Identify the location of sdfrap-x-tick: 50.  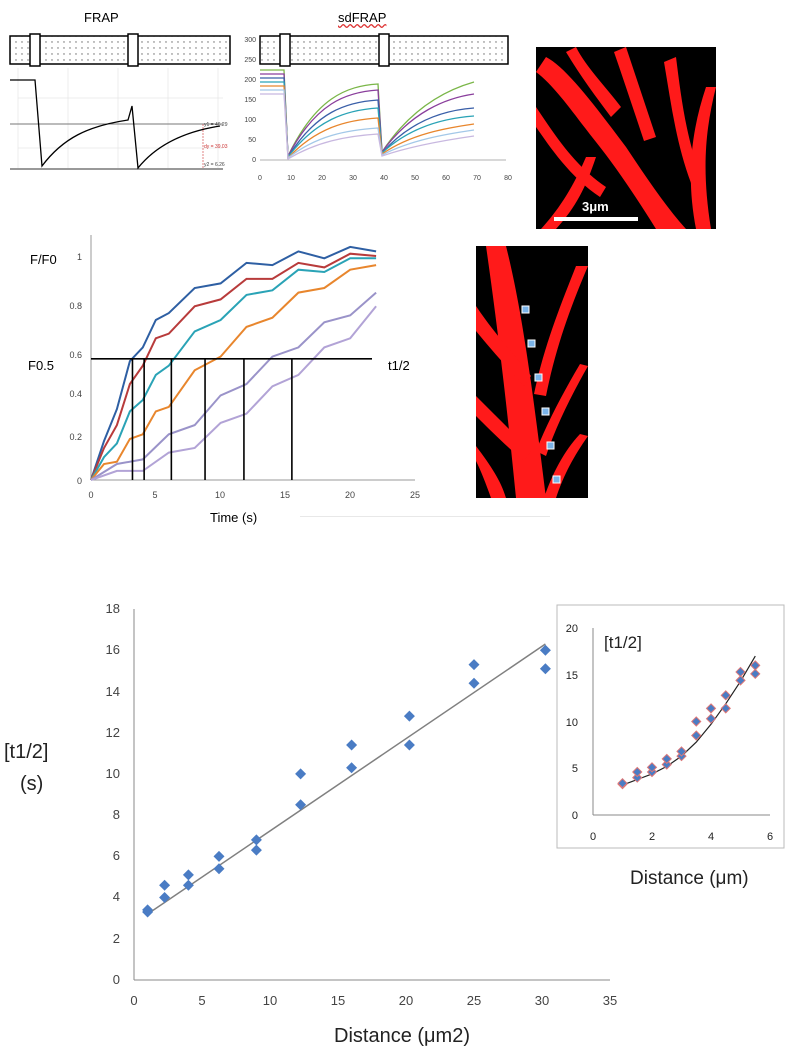
(415, 178).